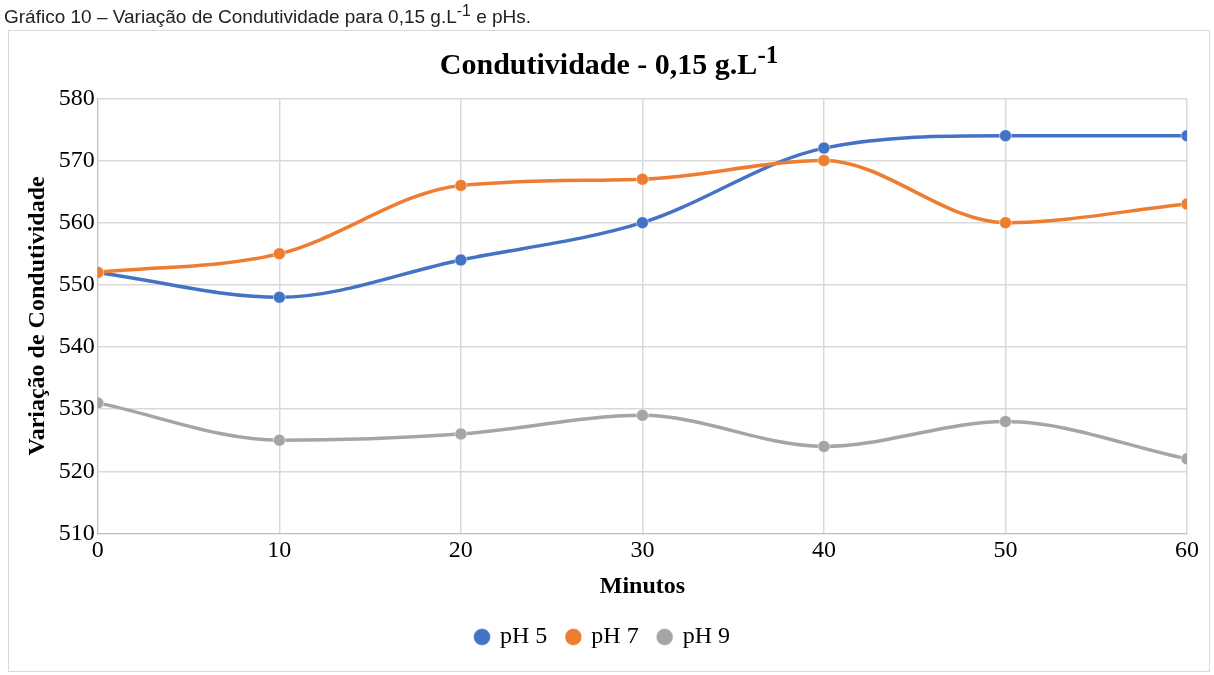 The width and height of the screenshot is (1214, 675). I want to click on x-tick-label: 40, so click(823, 549).